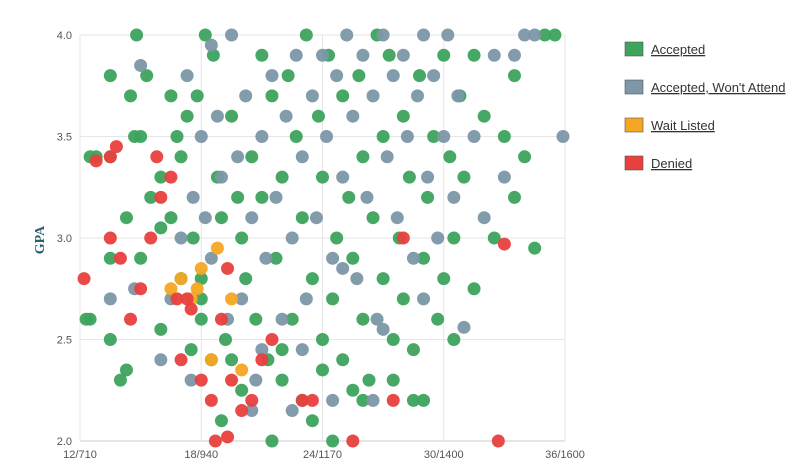 This screenshot has height=470, width=800. What do you see at coordinates (565, 455) in the screenshot?
I see `x-tick-label: 36/1600` at bounding box center [565, 455].